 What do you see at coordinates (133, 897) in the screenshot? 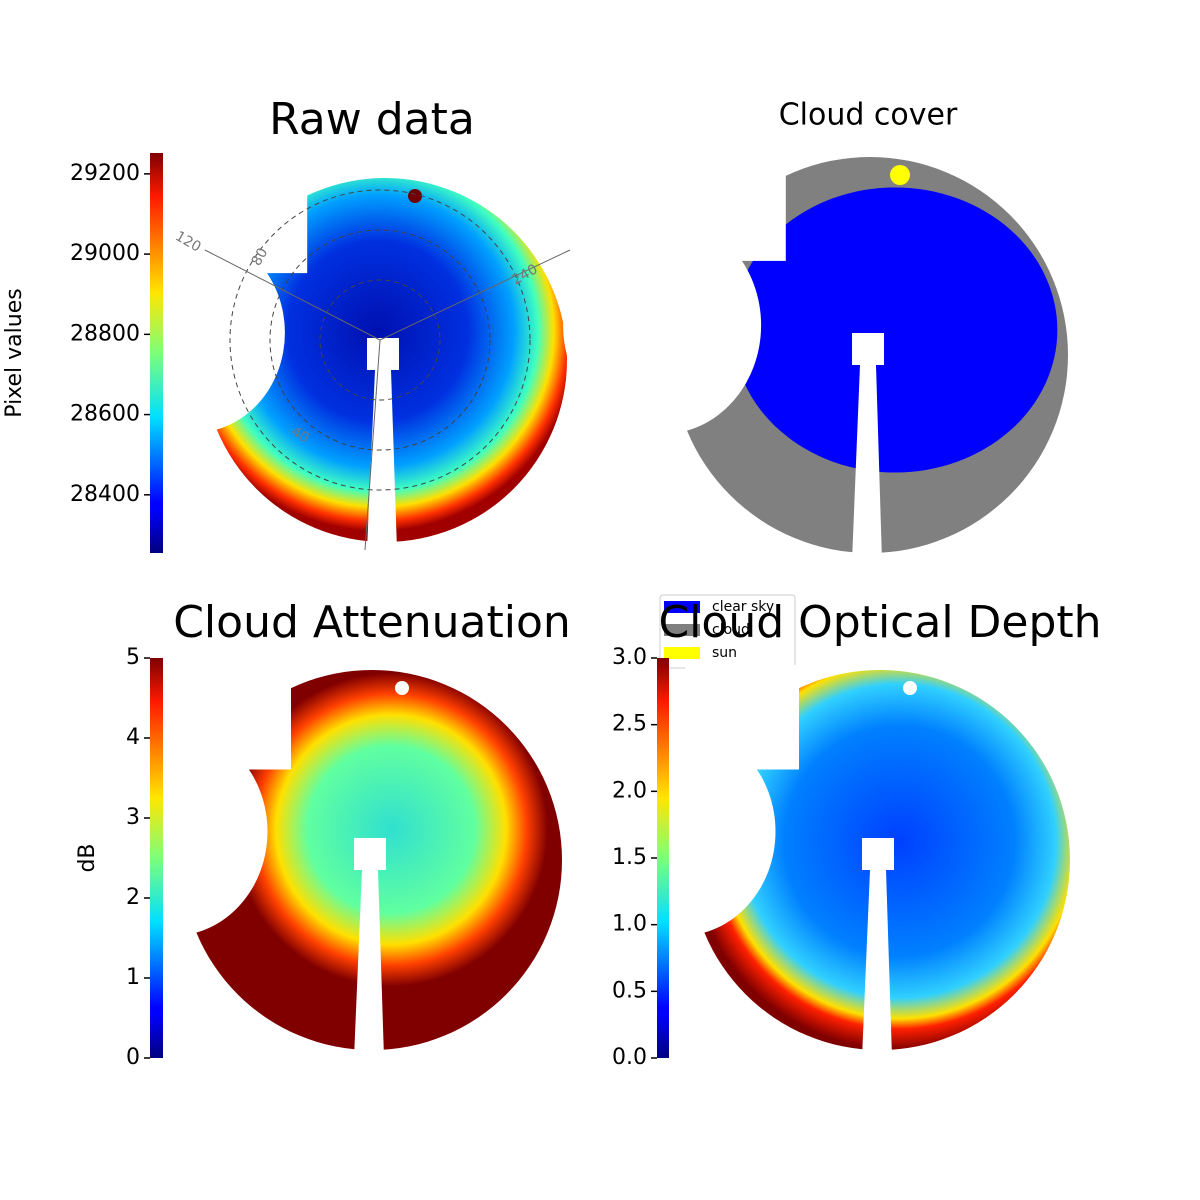
I see `colorbar-tick-label: 2` at bounding box center [133, 897].